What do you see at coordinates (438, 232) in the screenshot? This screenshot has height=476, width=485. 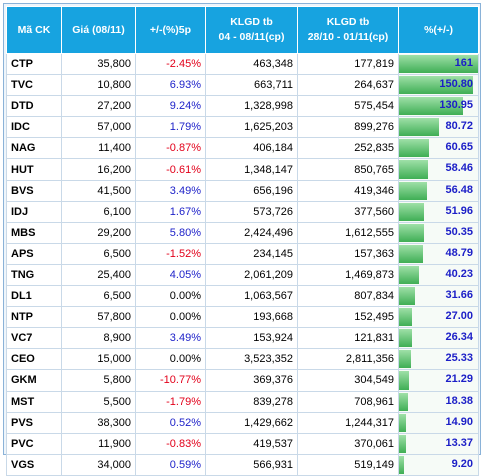 I see `percent-change-cell: 50.35` at bounding box center [438, 232].